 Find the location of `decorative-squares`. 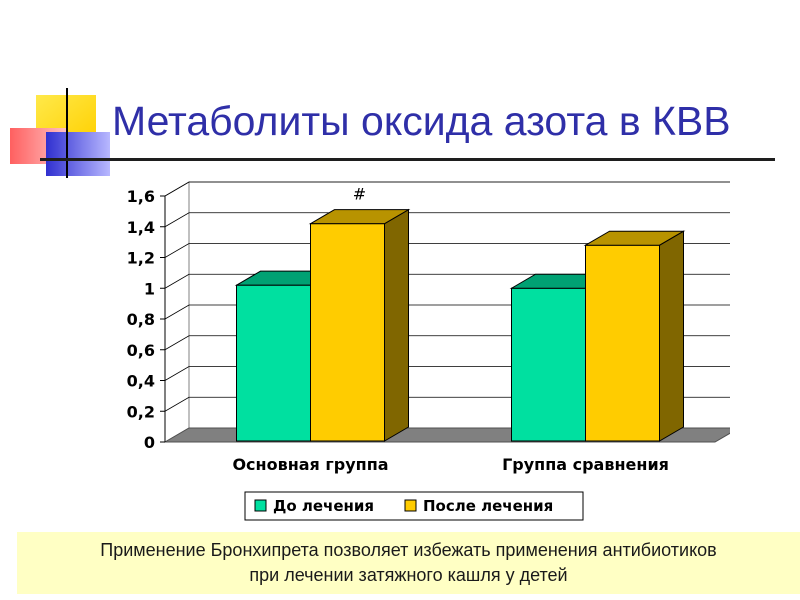

decorative-squares is located at coordinates (60, 133).